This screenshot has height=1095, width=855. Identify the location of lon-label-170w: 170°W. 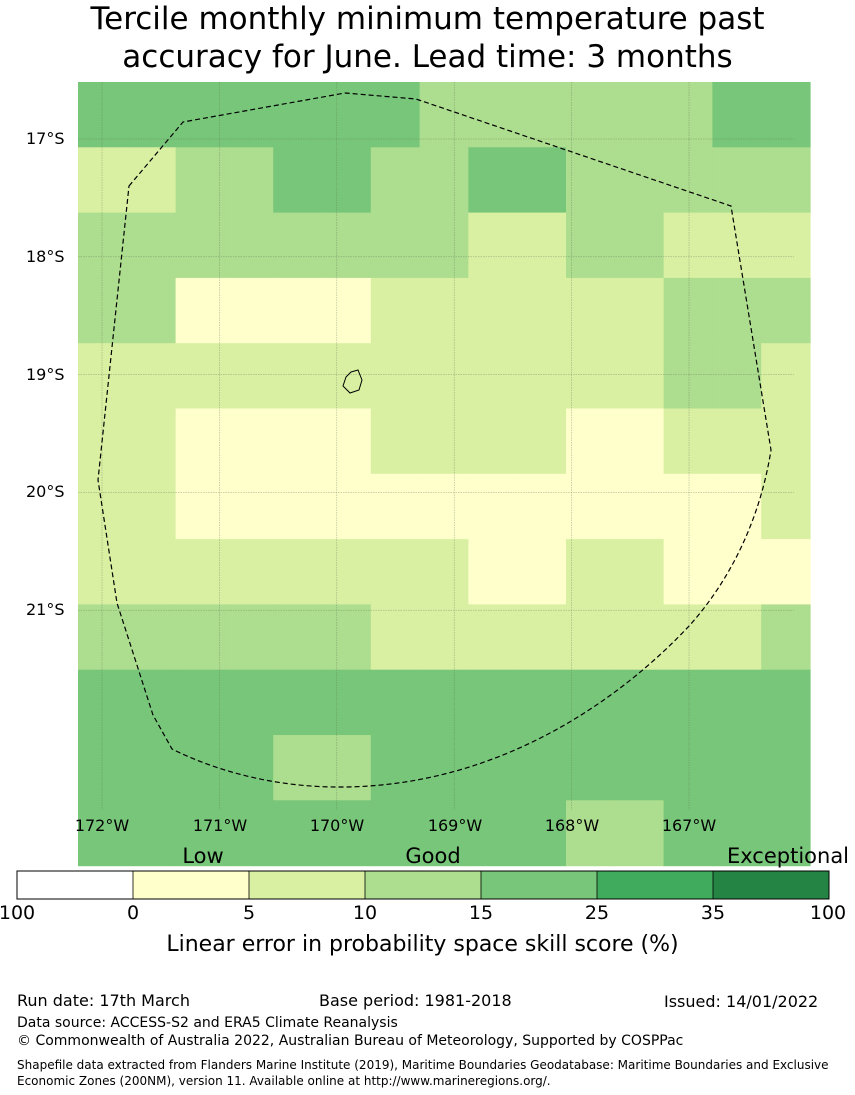
(337, 825).